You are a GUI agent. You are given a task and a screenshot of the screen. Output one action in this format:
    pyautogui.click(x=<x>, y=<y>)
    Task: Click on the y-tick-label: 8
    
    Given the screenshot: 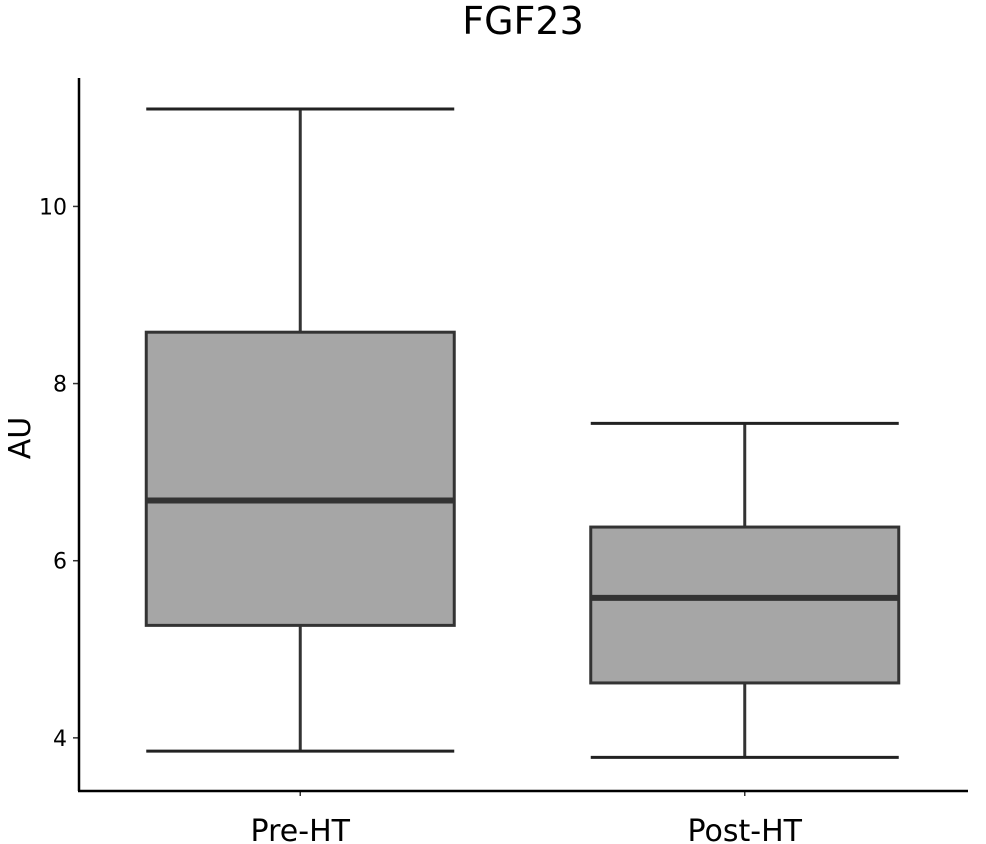 What is the action you would take?
    pyautogui.click(x=60, y=385)
    